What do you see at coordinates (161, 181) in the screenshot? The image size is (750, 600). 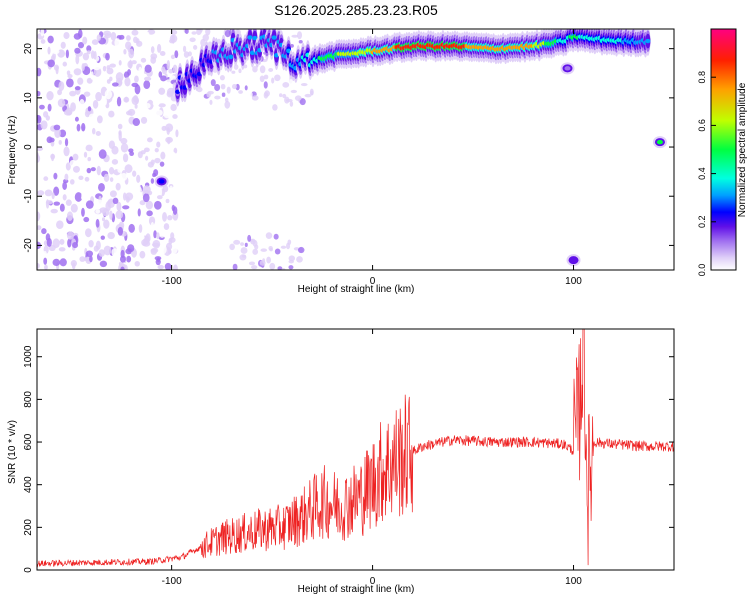 I see `spectrogram-spot` at bounding box center [161, 181].